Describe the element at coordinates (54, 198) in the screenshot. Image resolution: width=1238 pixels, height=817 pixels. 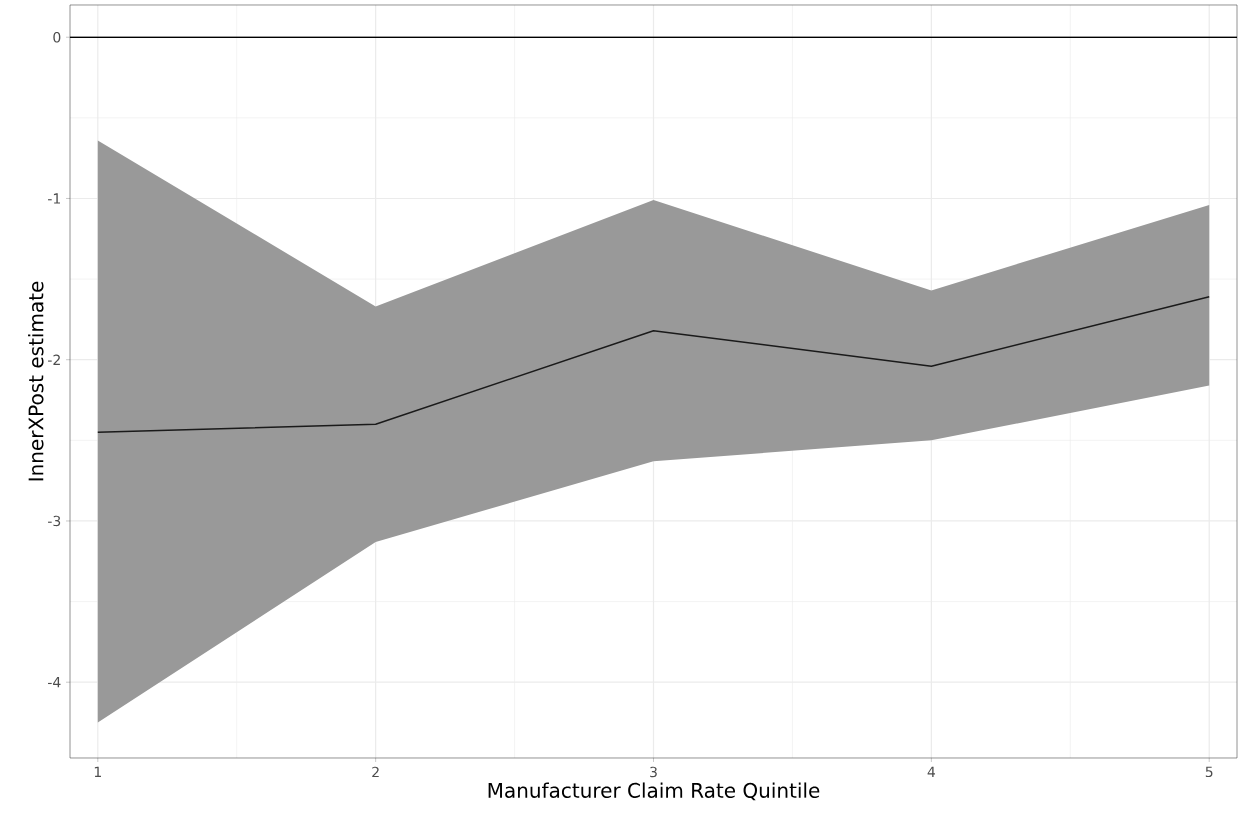
I see `y-tick-label: -1` at that location.